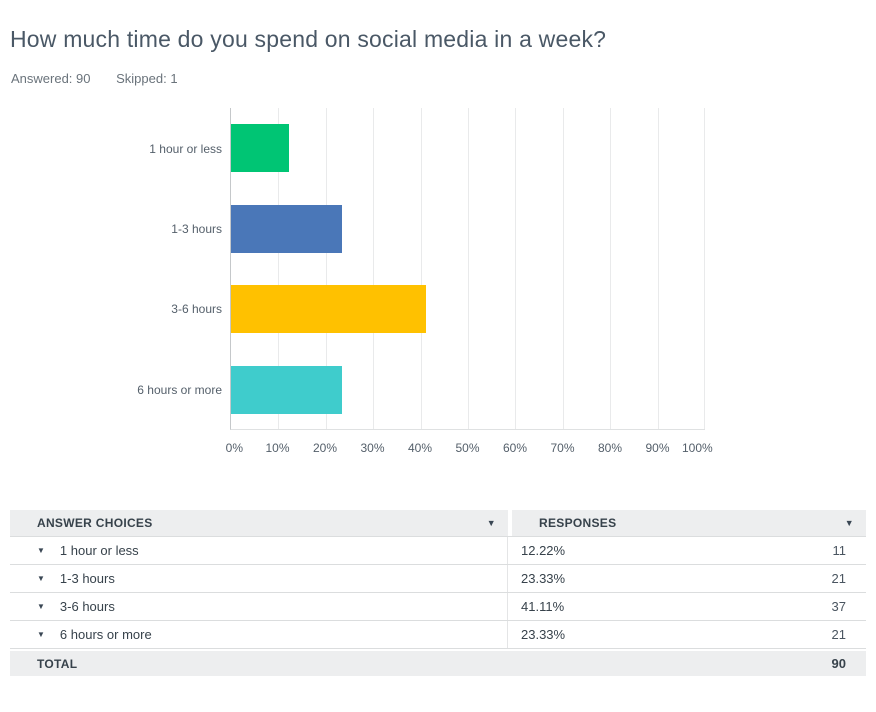 The width and height of the screenshot is (876, 712). I want to click on answer-choice-label: 6 hours or more, so click(105, 634).